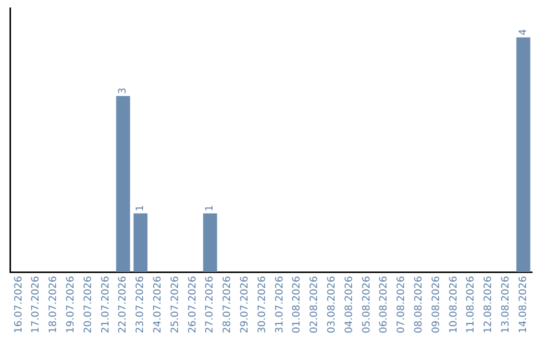 Image resolution: width=540 pixels, height=340 pixels. Describe the element at coordinates (88, 305) in the screenshot. I see `x-tick-label: 20.07.2026` at that location.